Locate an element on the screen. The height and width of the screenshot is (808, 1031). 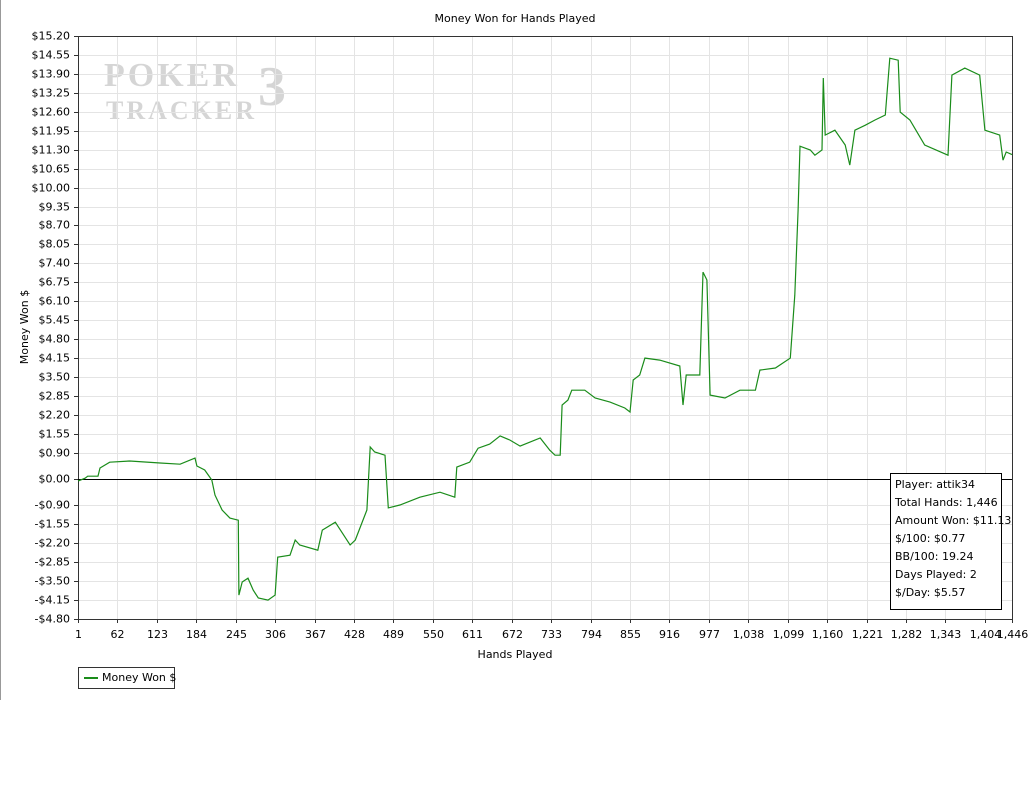
x-tick-label: 1,099 is located at coordinates (789, 634).